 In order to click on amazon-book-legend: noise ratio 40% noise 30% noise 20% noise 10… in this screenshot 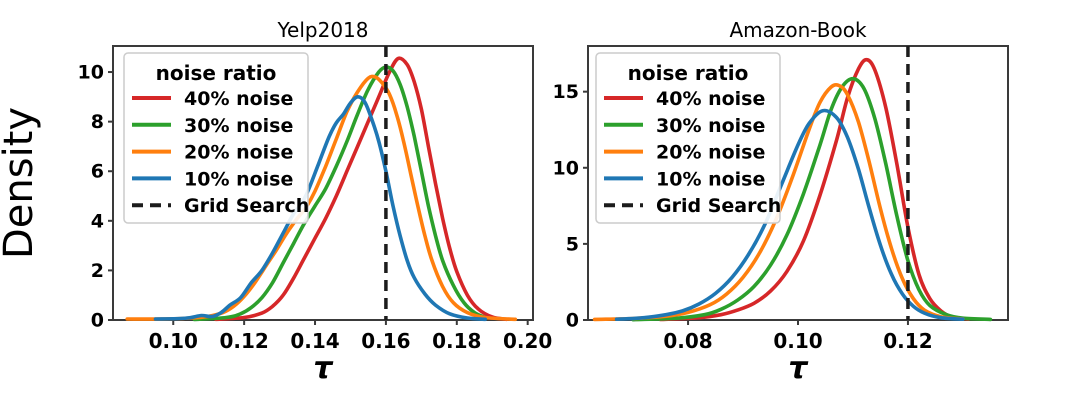, I will do `click(688, 138)`.